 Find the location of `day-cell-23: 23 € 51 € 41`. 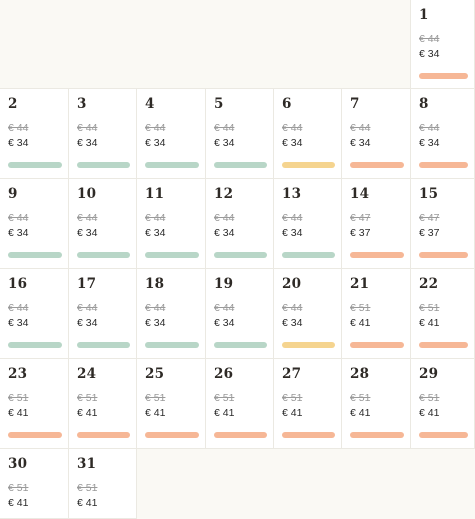

day-cell-23: 23 € 51 € 41 is located at coordinates (34, 404).